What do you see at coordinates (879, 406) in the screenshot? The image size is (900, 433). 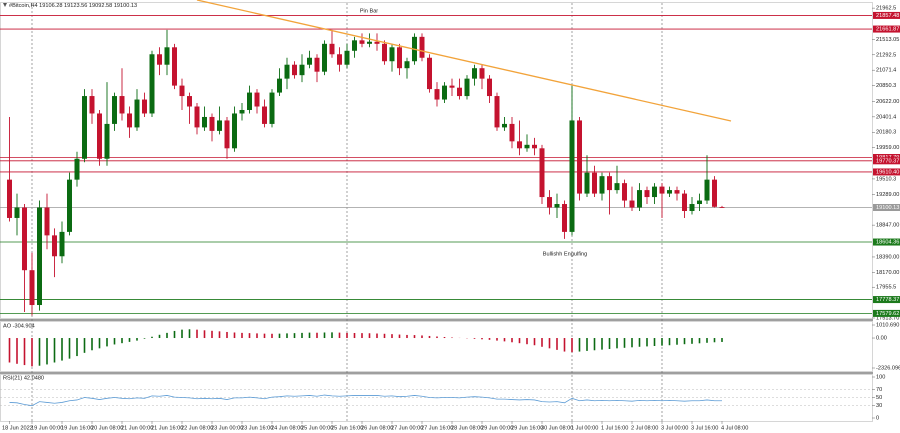 I see `y-tick-label: 30` at bounding box center [879, 406].